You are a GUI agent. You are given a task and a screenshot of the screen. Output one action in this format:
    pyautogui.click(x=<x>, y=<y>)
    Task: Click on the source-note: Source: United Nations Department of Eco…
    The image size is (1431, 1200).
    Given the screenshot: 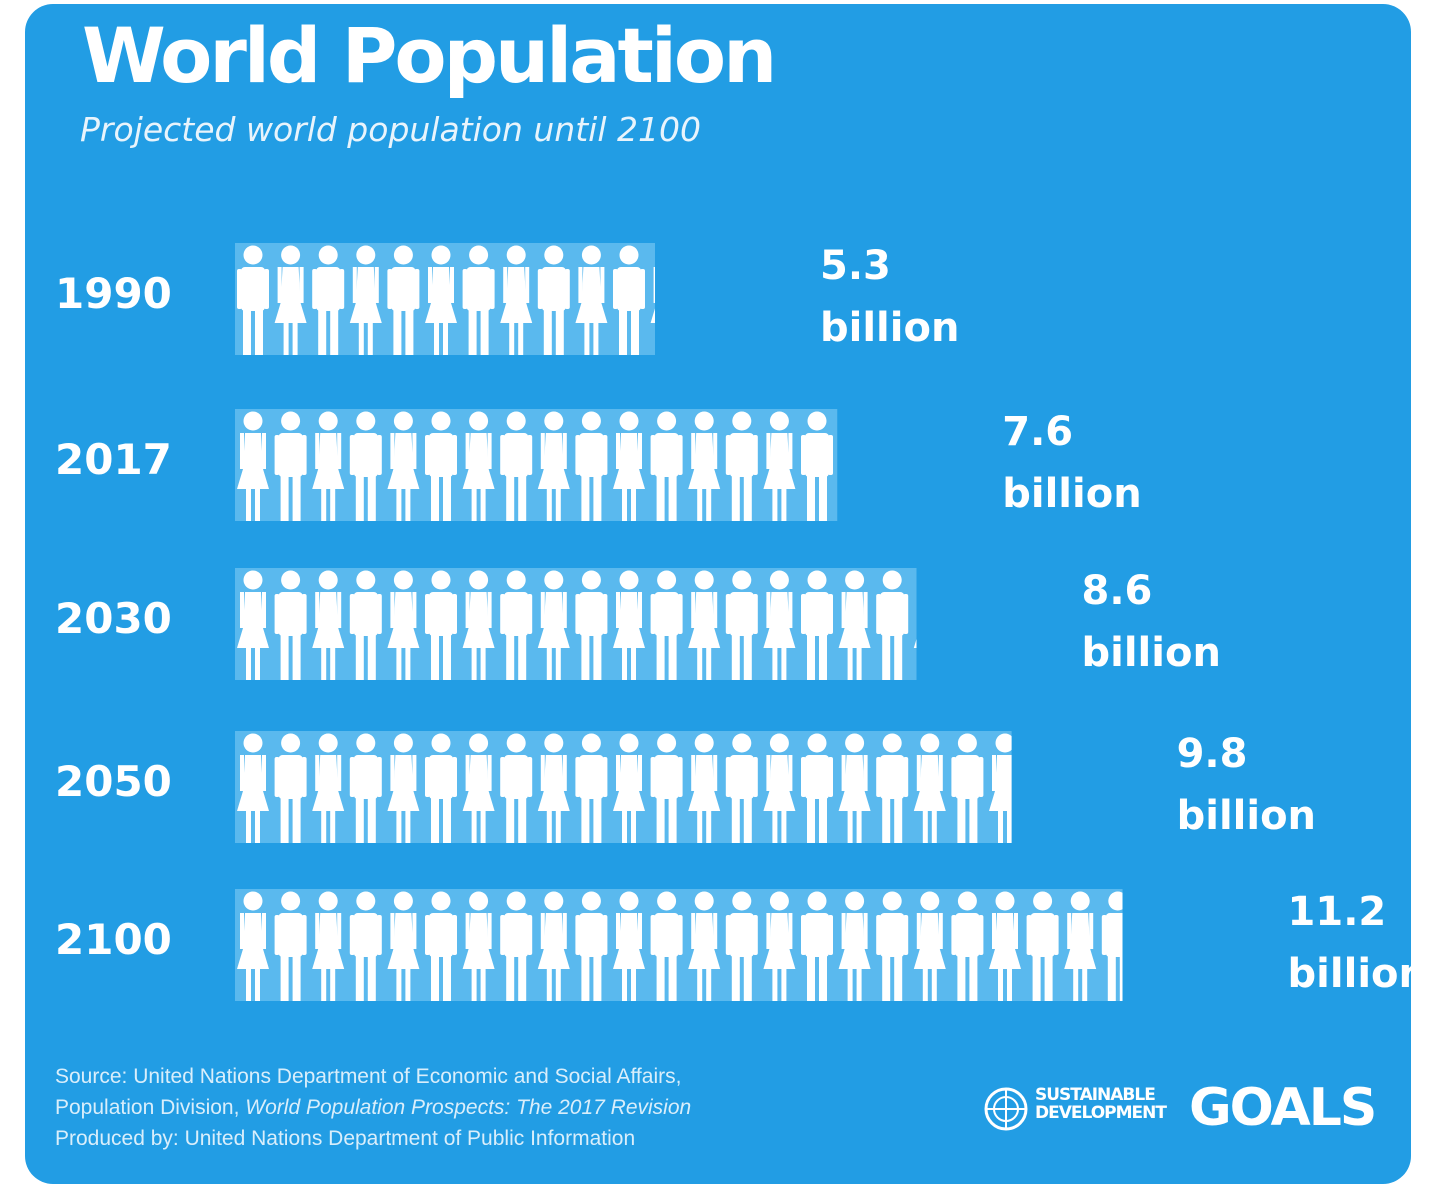 What is the action you would take?
    pyautogui.click(x=373, y=1107)
    